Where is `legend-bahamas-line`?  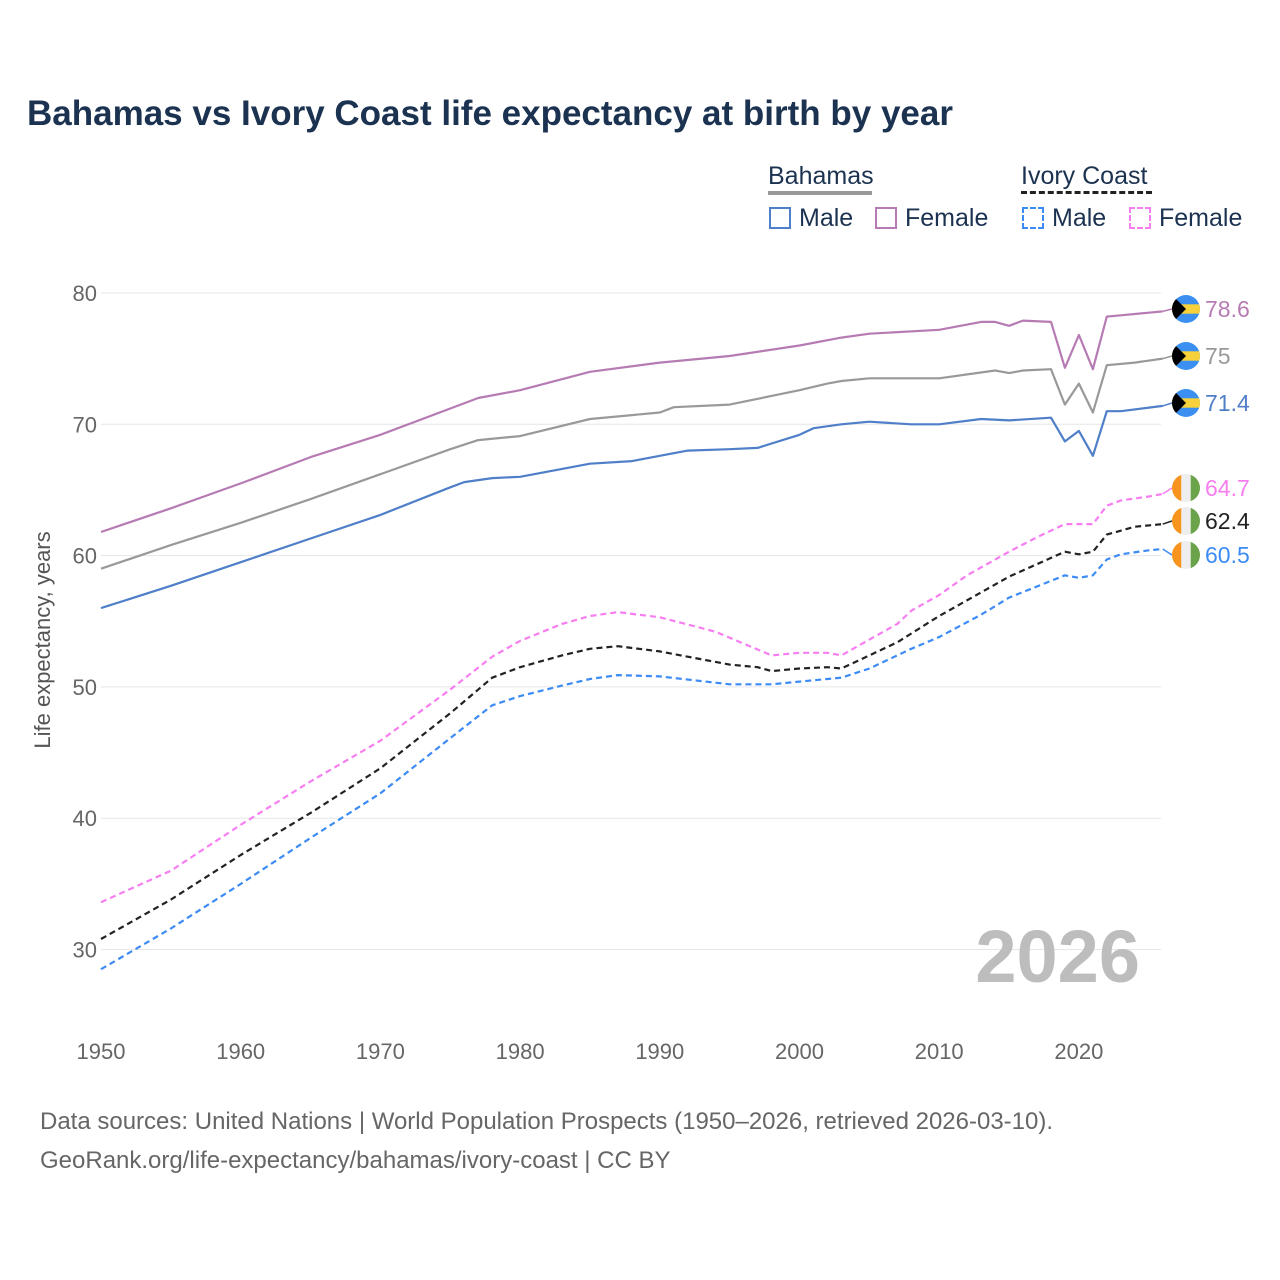
legend-bahamas-line is located at coordinates (820, 193).